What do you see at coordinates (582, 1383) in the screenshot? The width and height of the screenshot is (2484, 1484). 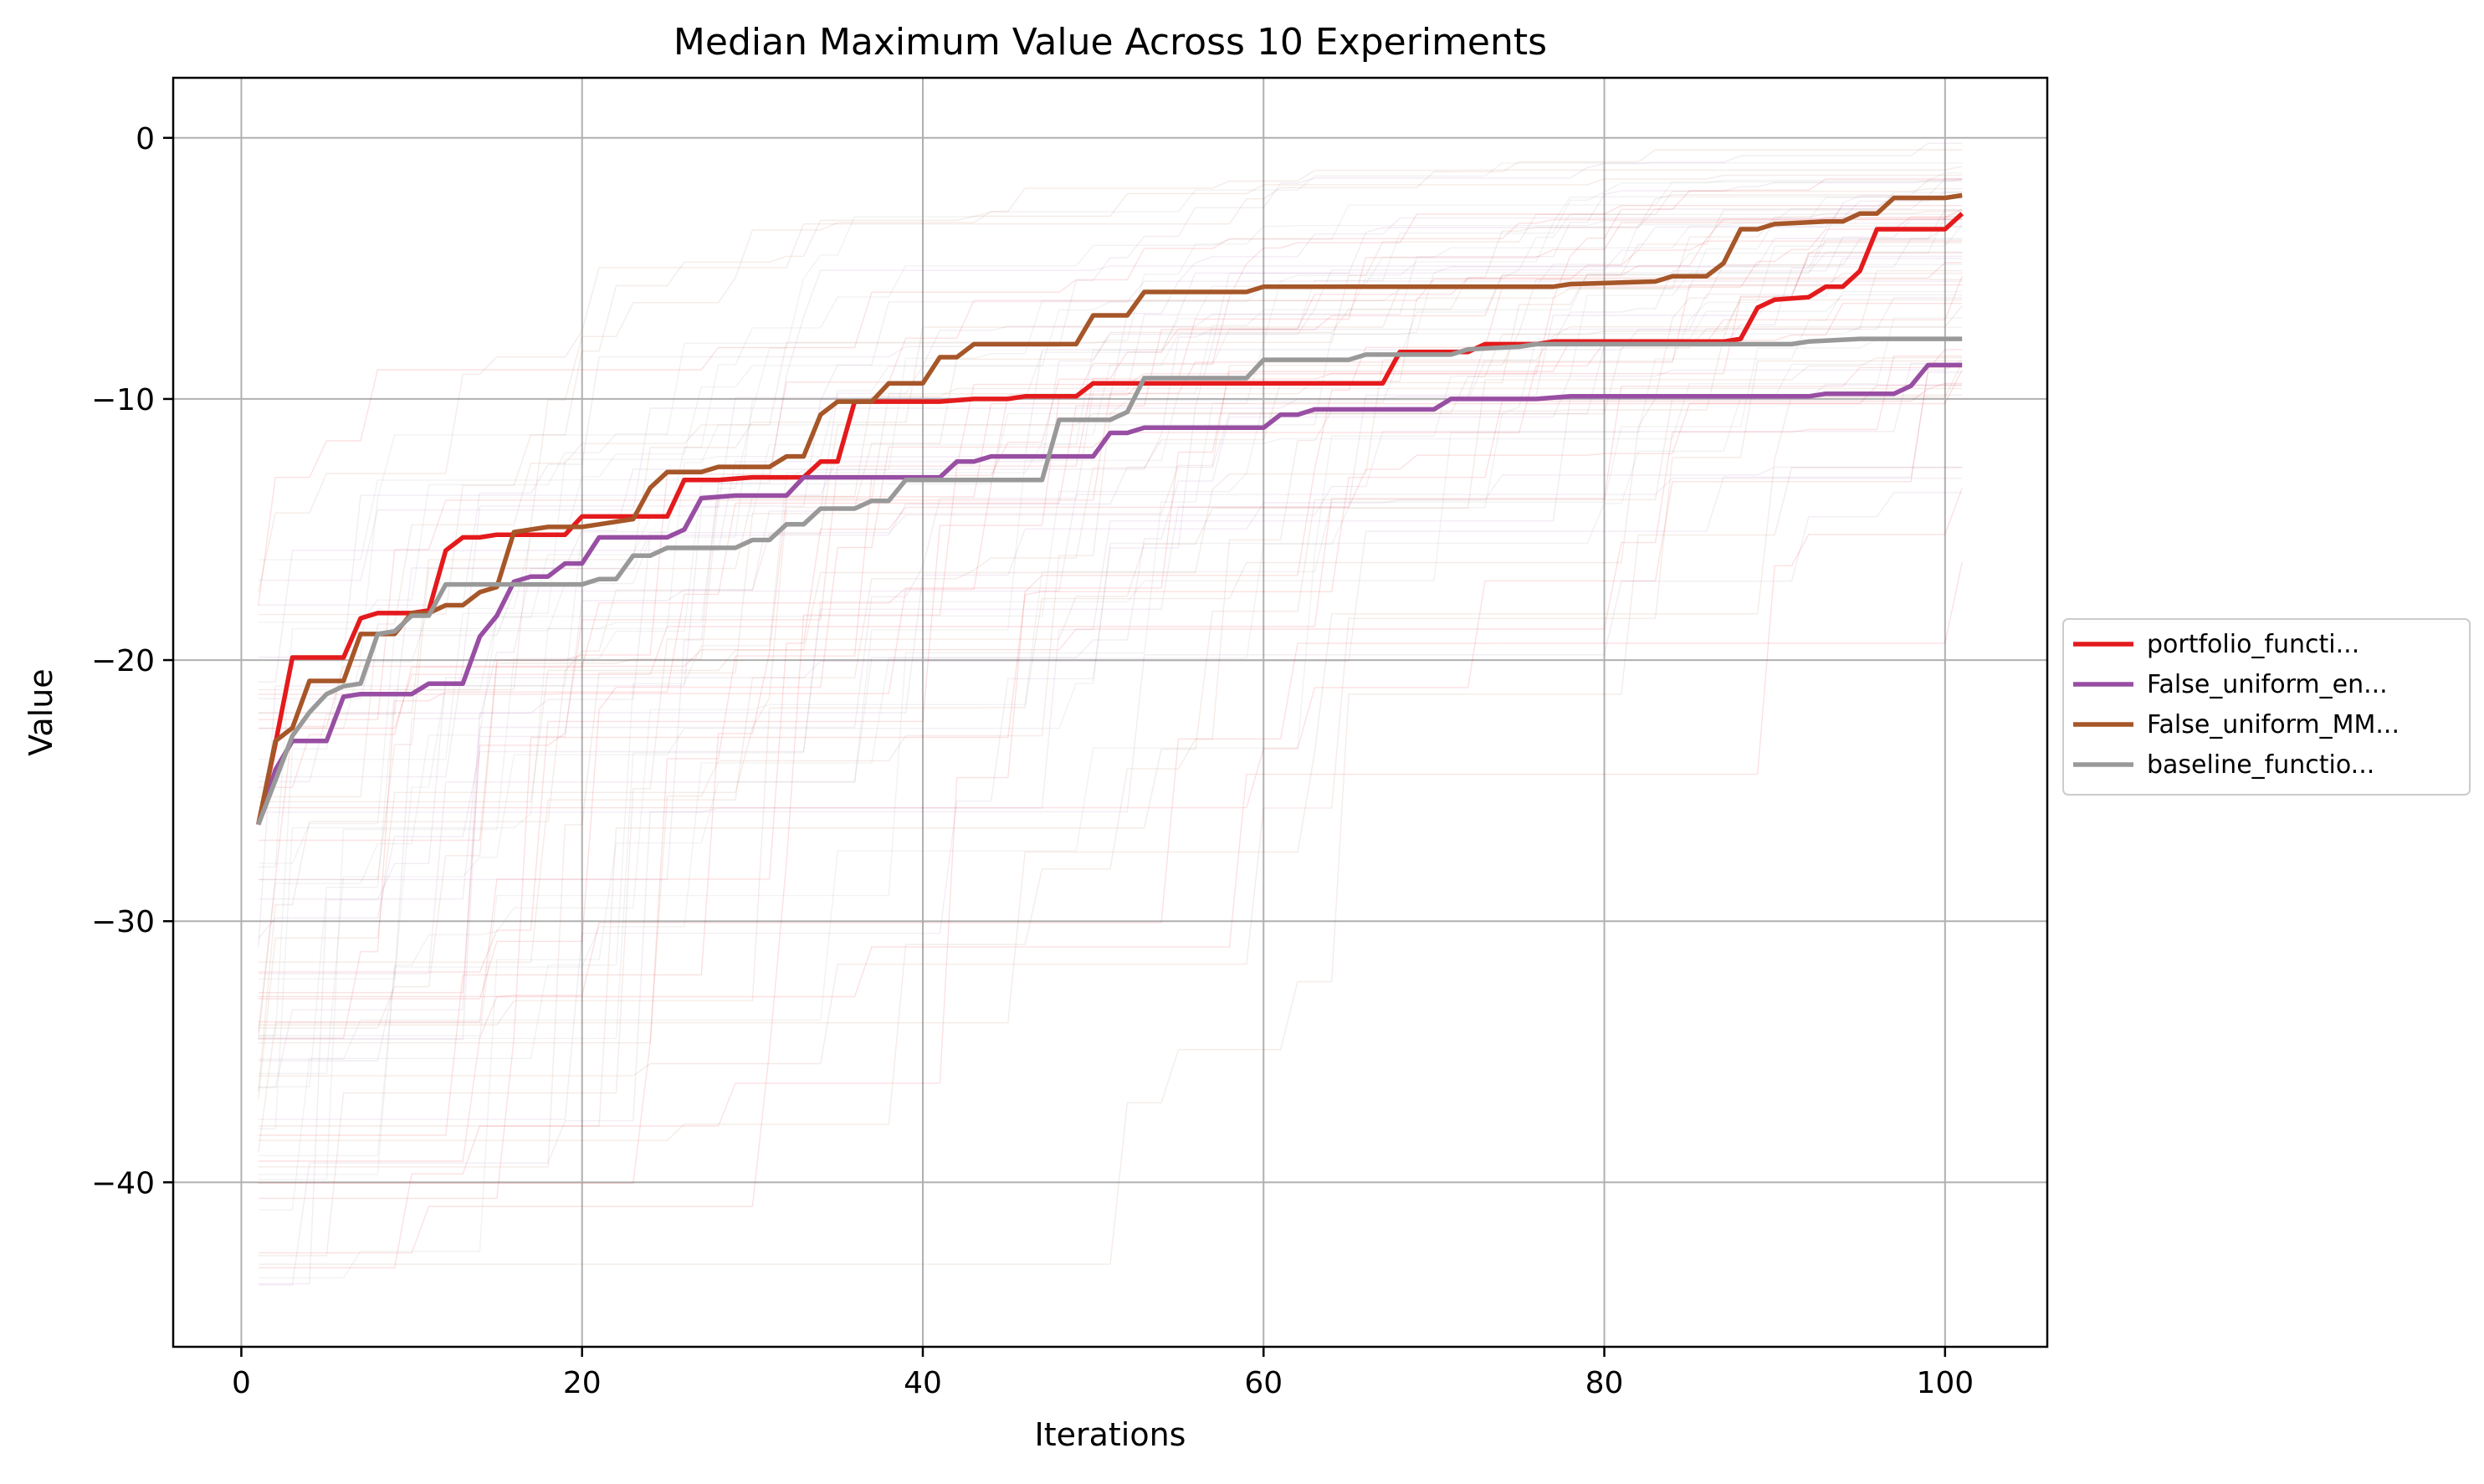 I see `x-tick-label: 20` at bounding box center [582, 1383].